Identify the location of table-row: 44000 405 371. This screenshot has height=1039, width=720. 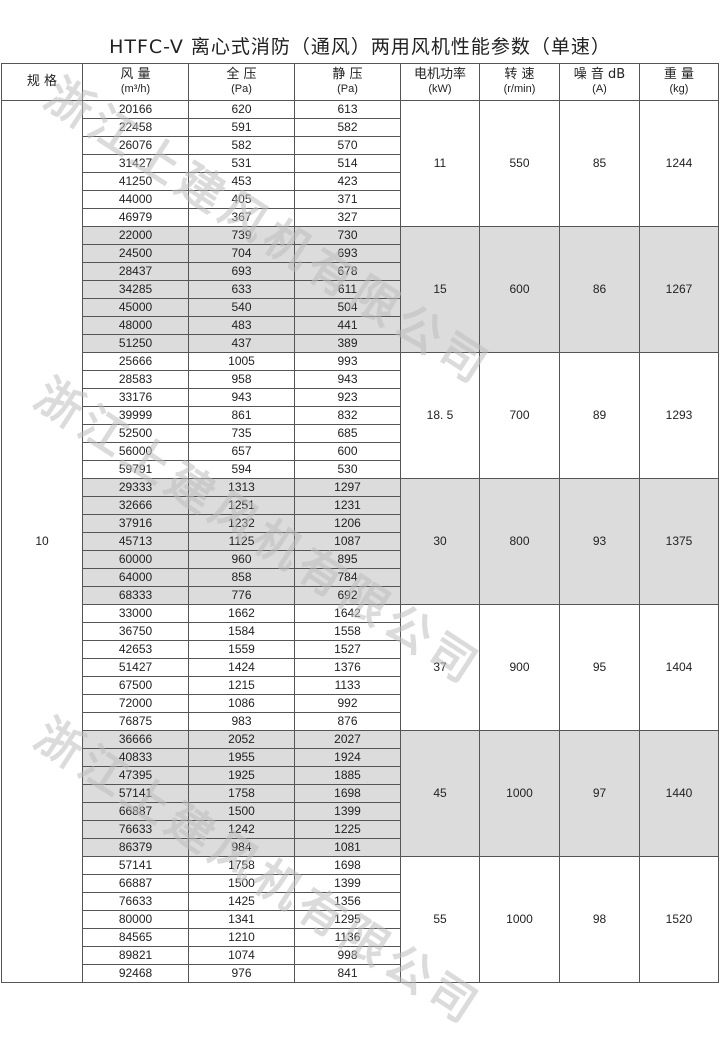
(360, 199).